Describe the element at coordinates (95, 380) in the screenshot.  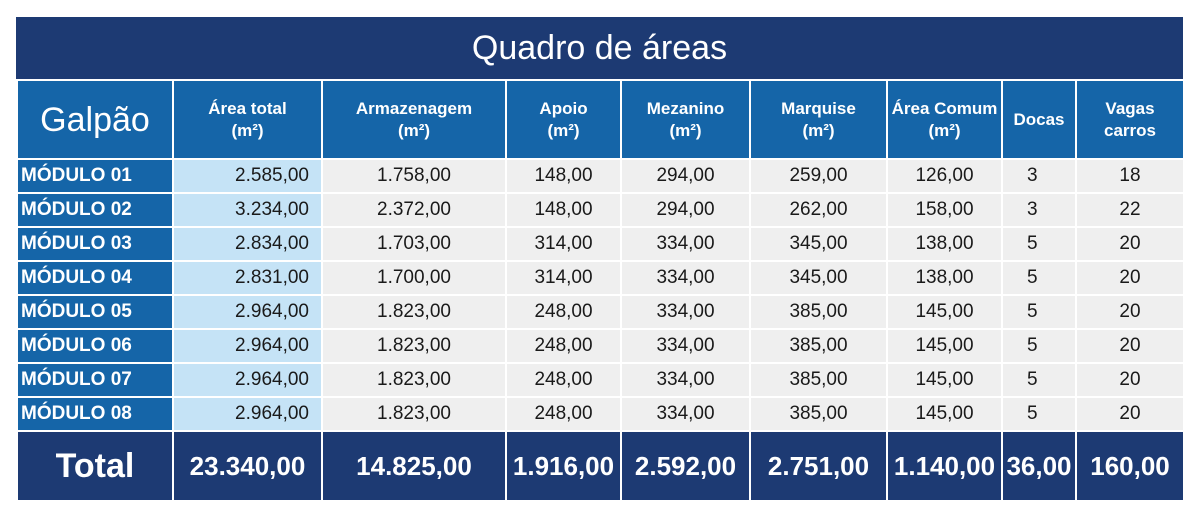
I see `cell-modulo: MÓDULO 07` at that location.